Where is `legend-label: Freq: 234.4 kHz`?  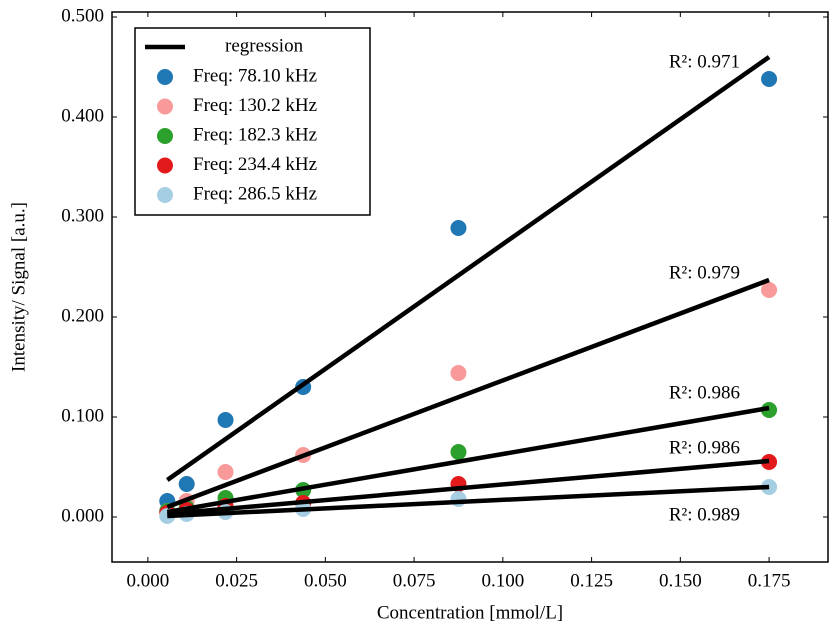
legend-label: Freq: 234.4 kHz is located at coordinates (255, 164).